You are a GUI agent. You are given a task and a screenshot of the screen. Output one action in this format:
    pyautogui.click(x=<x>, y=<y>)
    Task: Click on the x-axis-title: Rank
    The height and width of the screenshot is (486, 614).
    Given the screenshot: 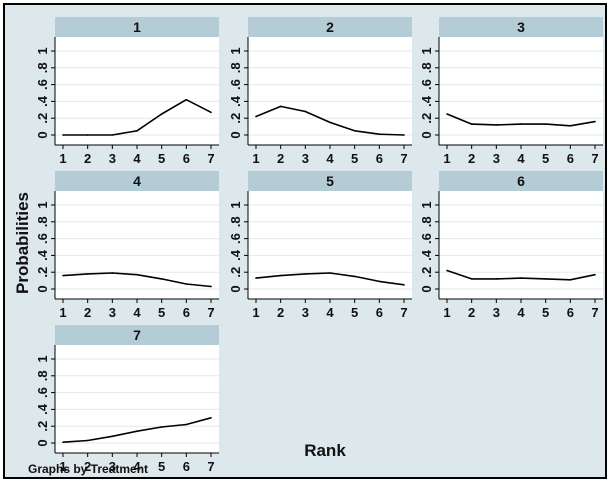 What is the action you would take?
    pyautogui.click(x=325, y=450)
    